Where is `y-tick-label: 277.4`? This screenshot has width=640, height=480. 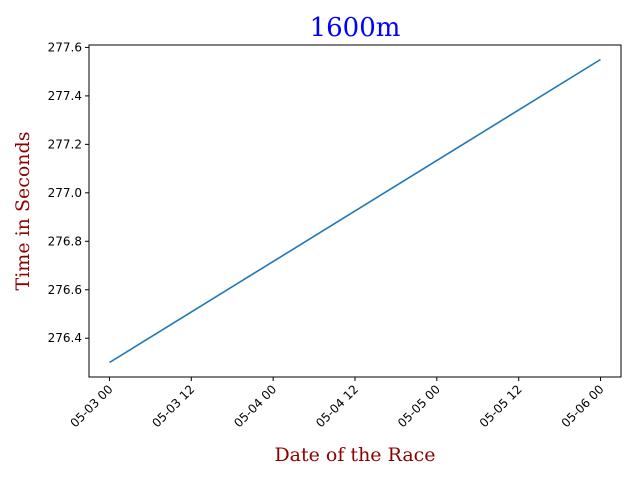
y-tick-label: 277.4 is located at coordinates (65, 96).